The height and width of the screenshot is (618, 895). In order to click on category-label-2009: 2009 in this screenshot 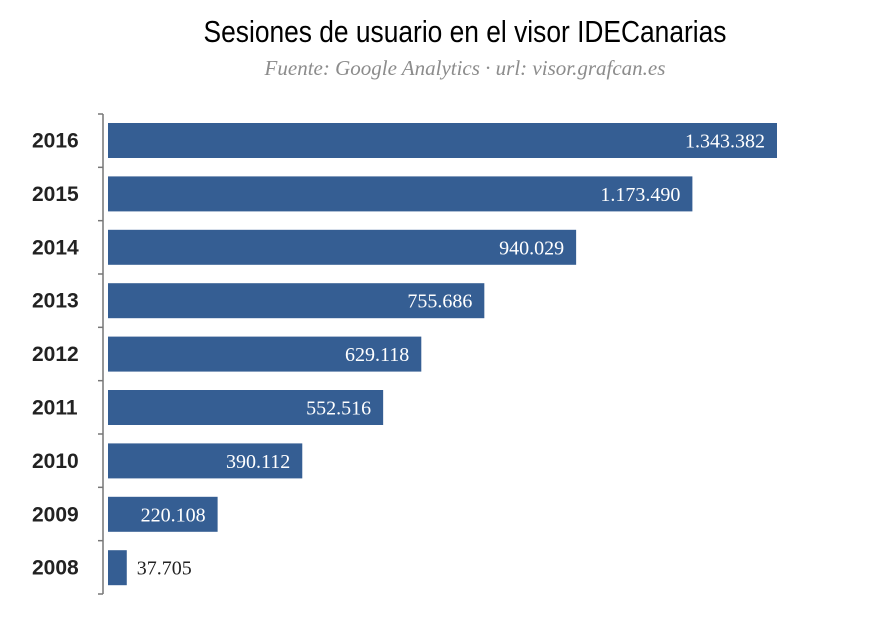, I will do `click(55, 514)`.